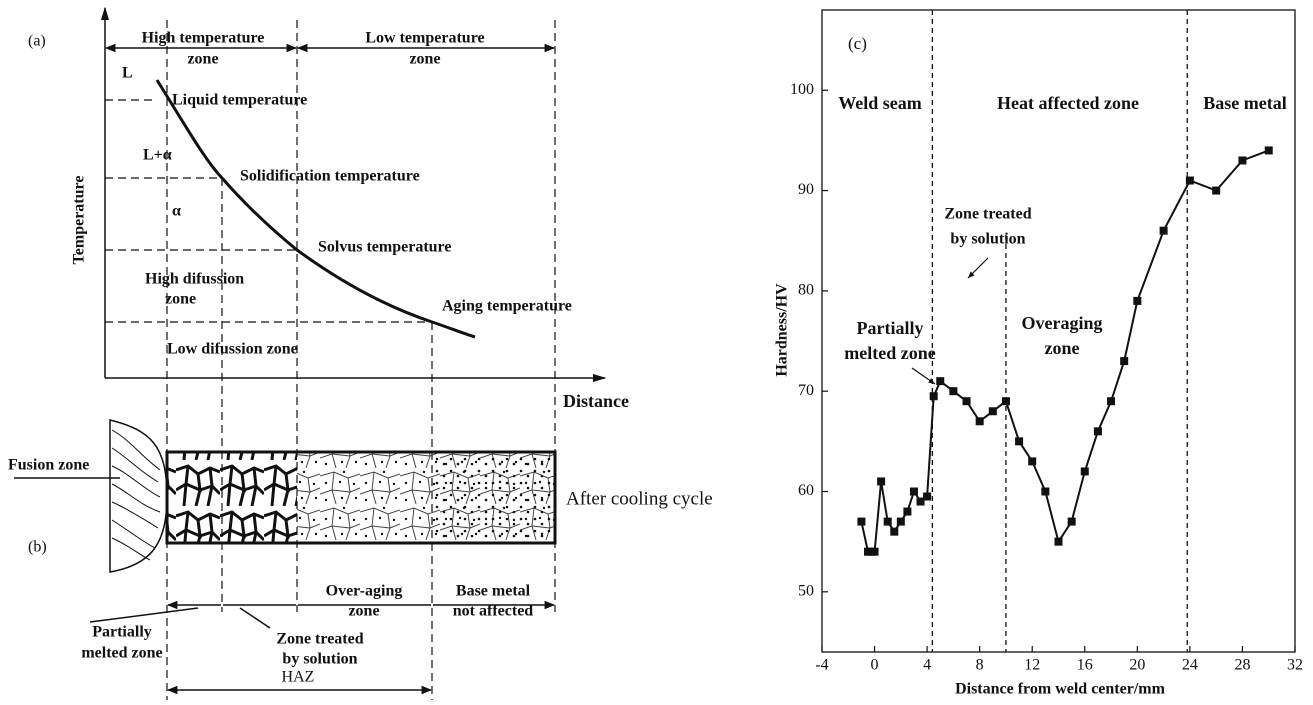 Image resolution: width=1313 pixels, height=705 pixels. What do you see at coordinates (330, 176) in the screenshot?
I see `temperature-label: Solidification temperature` at bounding box center [330, 176].